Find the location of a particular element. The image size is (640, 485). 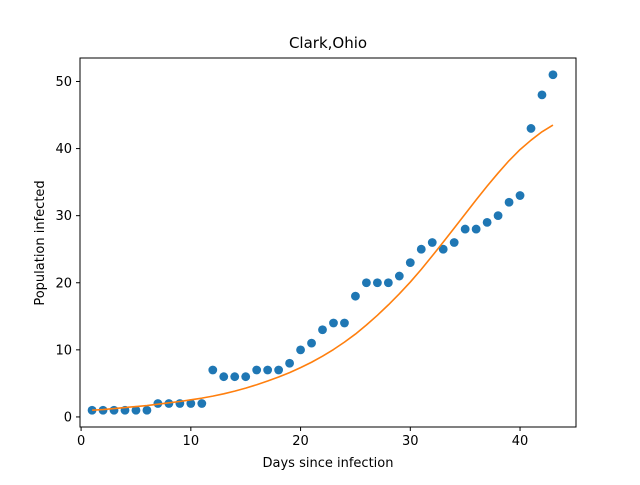

chart-title: Clark,Ohio is located at coordinates (328, 43).